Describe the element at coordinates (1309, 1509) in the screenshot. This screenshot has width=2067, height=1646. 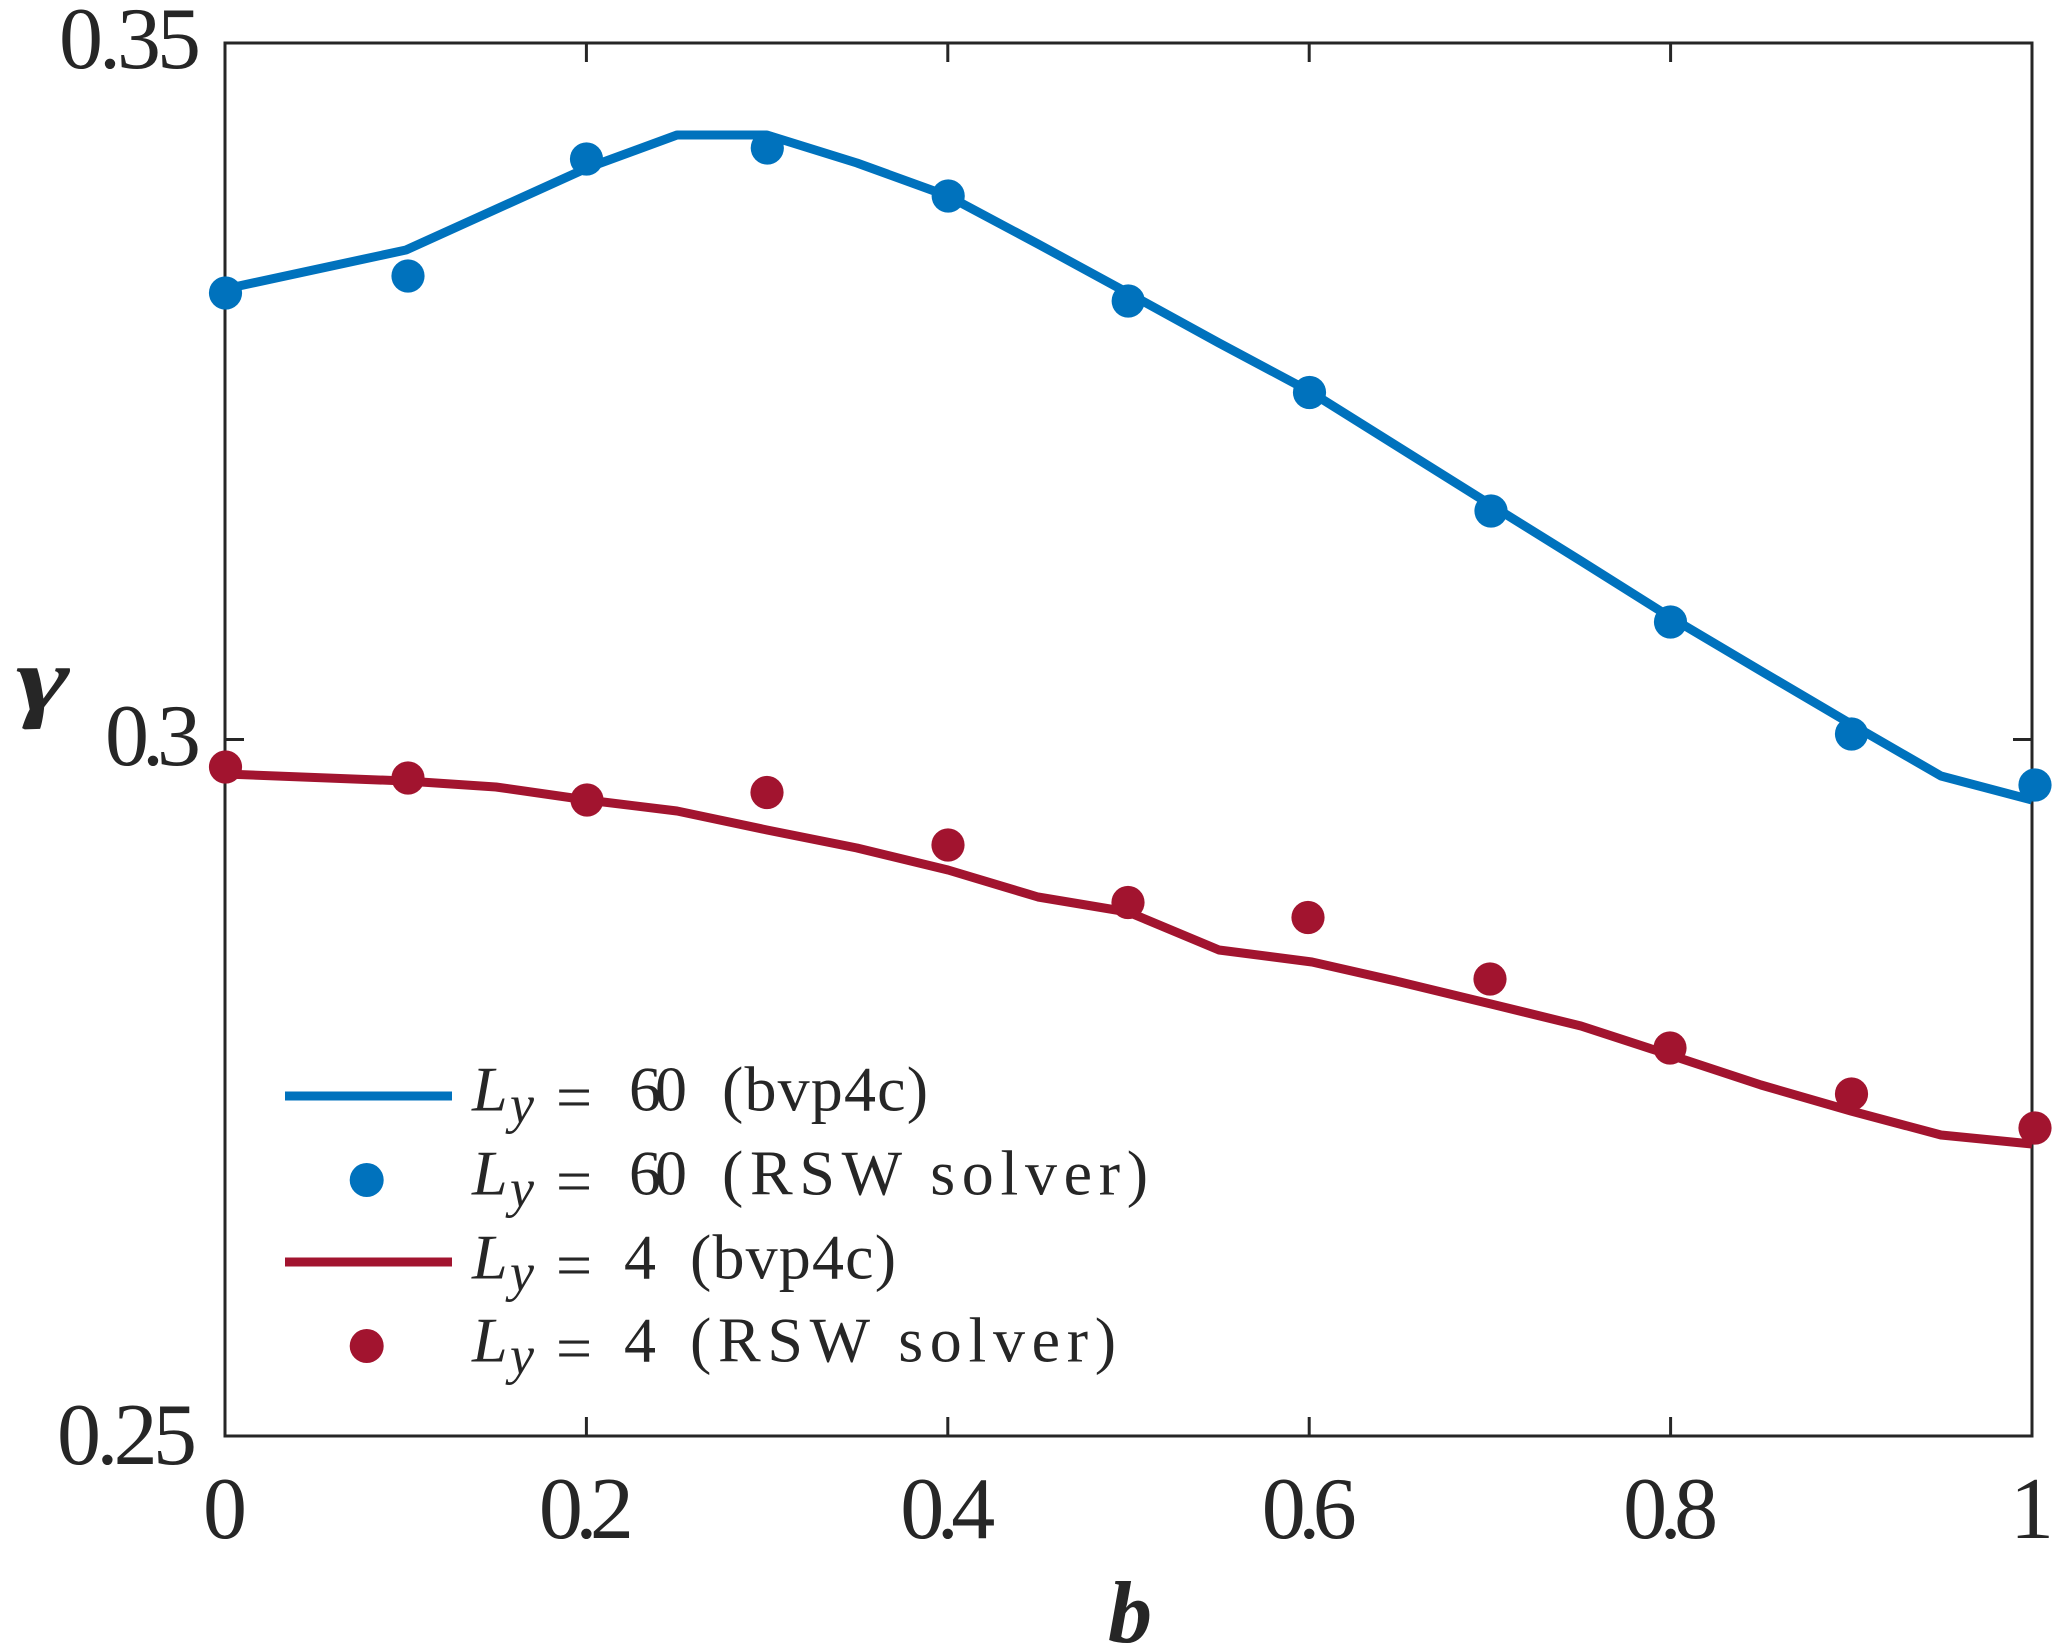
I see `svg-text: 0.6` at that location.